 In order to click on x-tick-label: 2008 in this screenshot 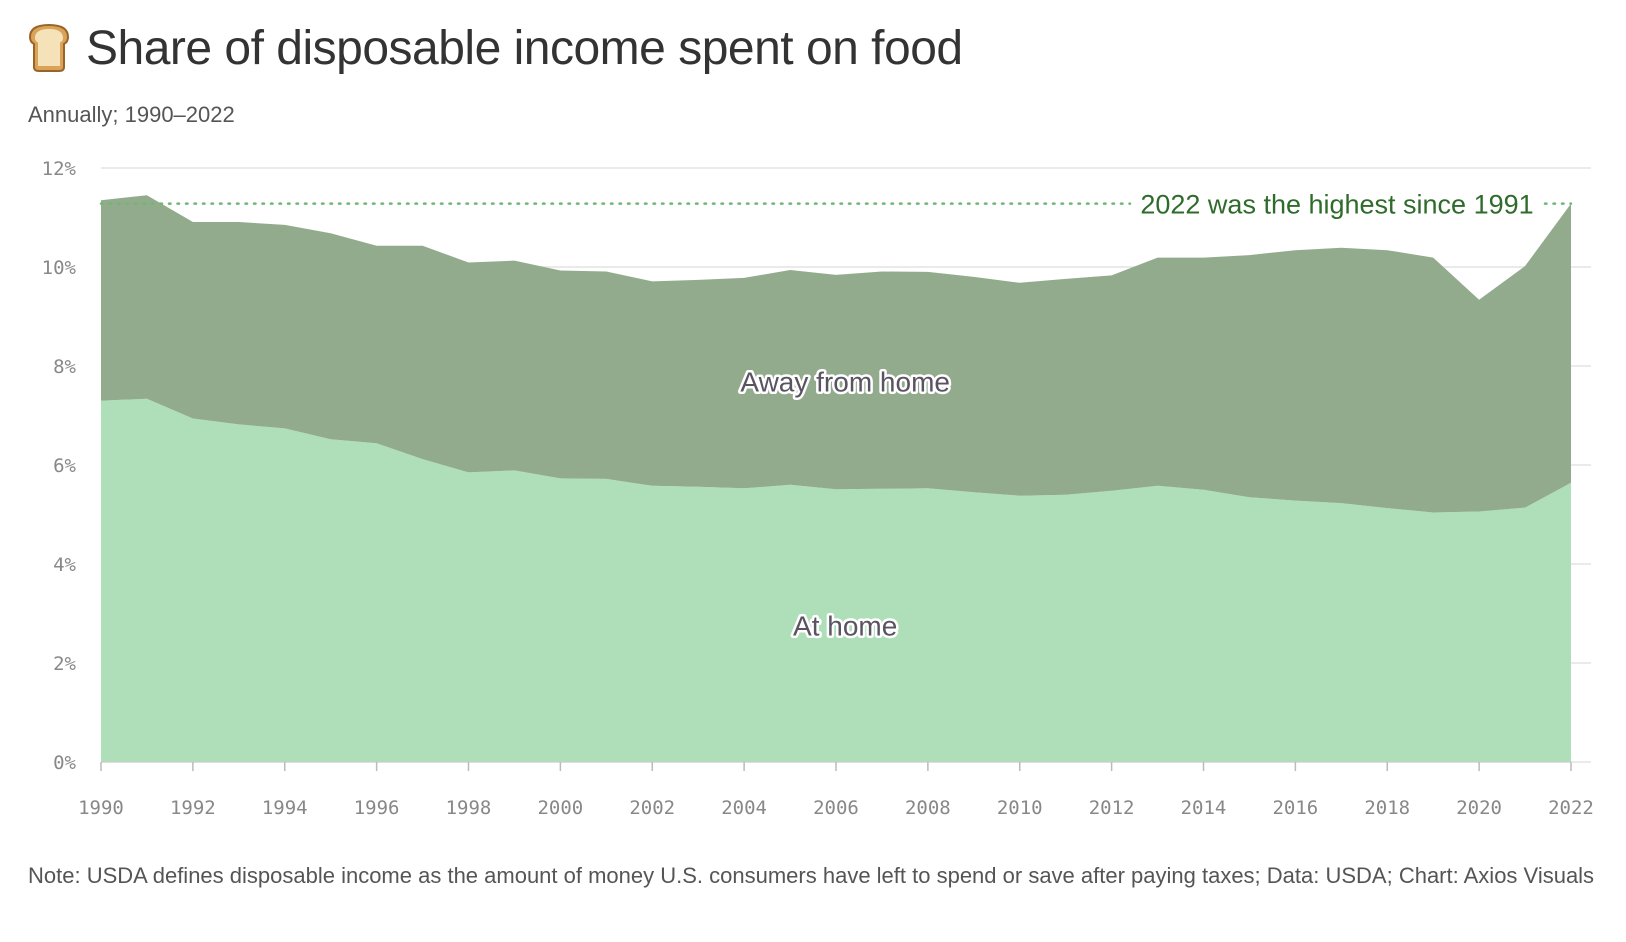, I will do `click(928, 808)`.